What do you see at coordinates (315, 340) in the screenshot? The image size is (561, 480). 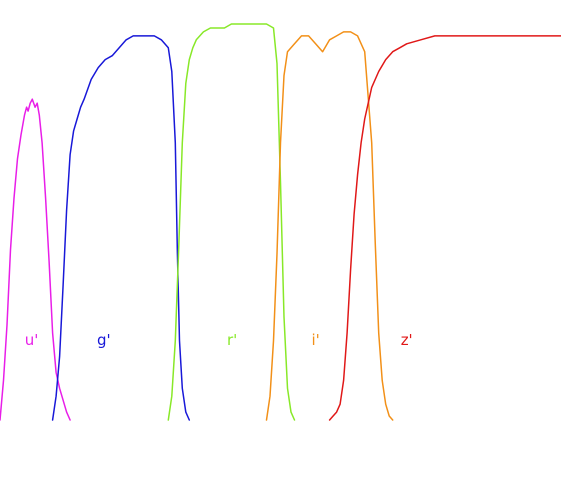 I see `band-label-i: i'` at bounding box center [315, 340].